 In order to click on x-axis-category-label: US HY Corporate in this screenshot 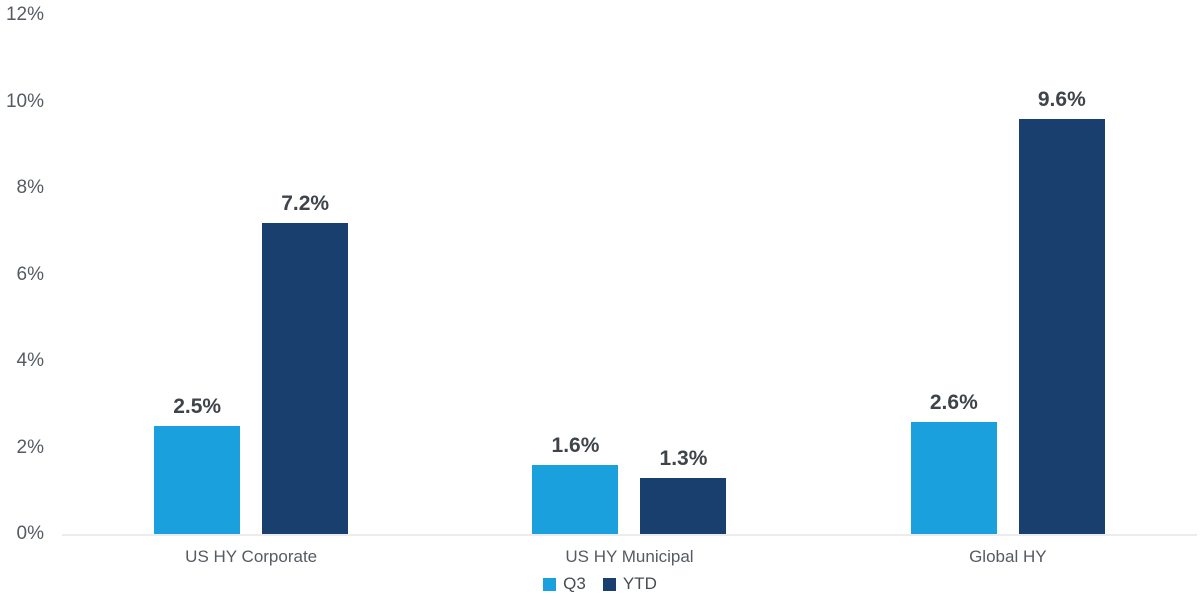, I will do `click(251, 556)`.